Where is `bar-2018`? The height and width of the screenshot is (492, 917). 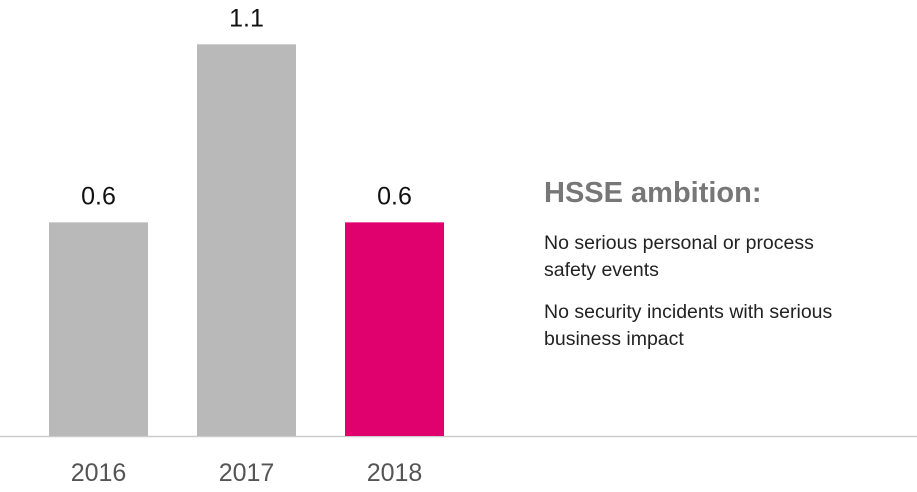 bar-2018 is located at coordinates (394, 329).